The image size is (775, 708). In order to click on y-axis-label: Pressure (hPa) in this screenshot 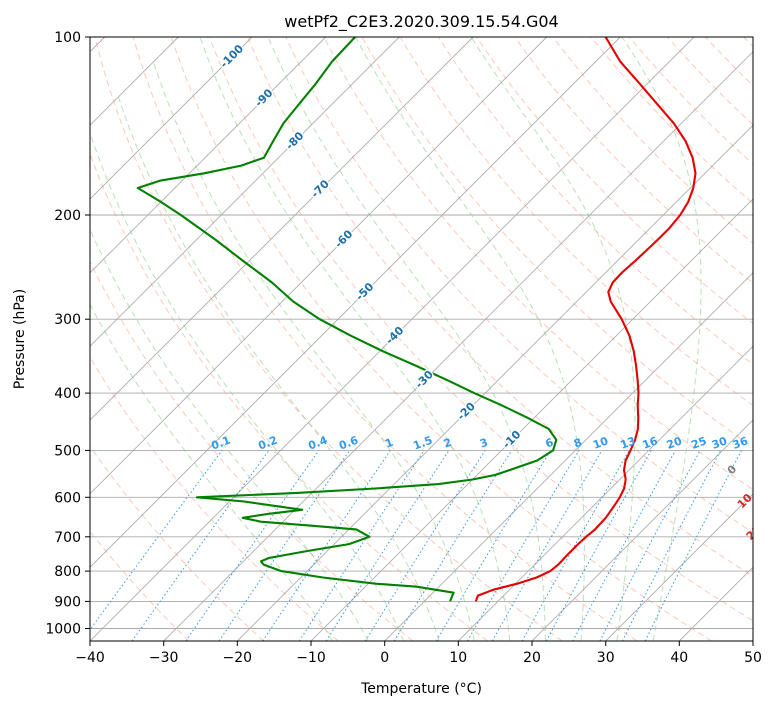, I will do `click(20, 339)`.